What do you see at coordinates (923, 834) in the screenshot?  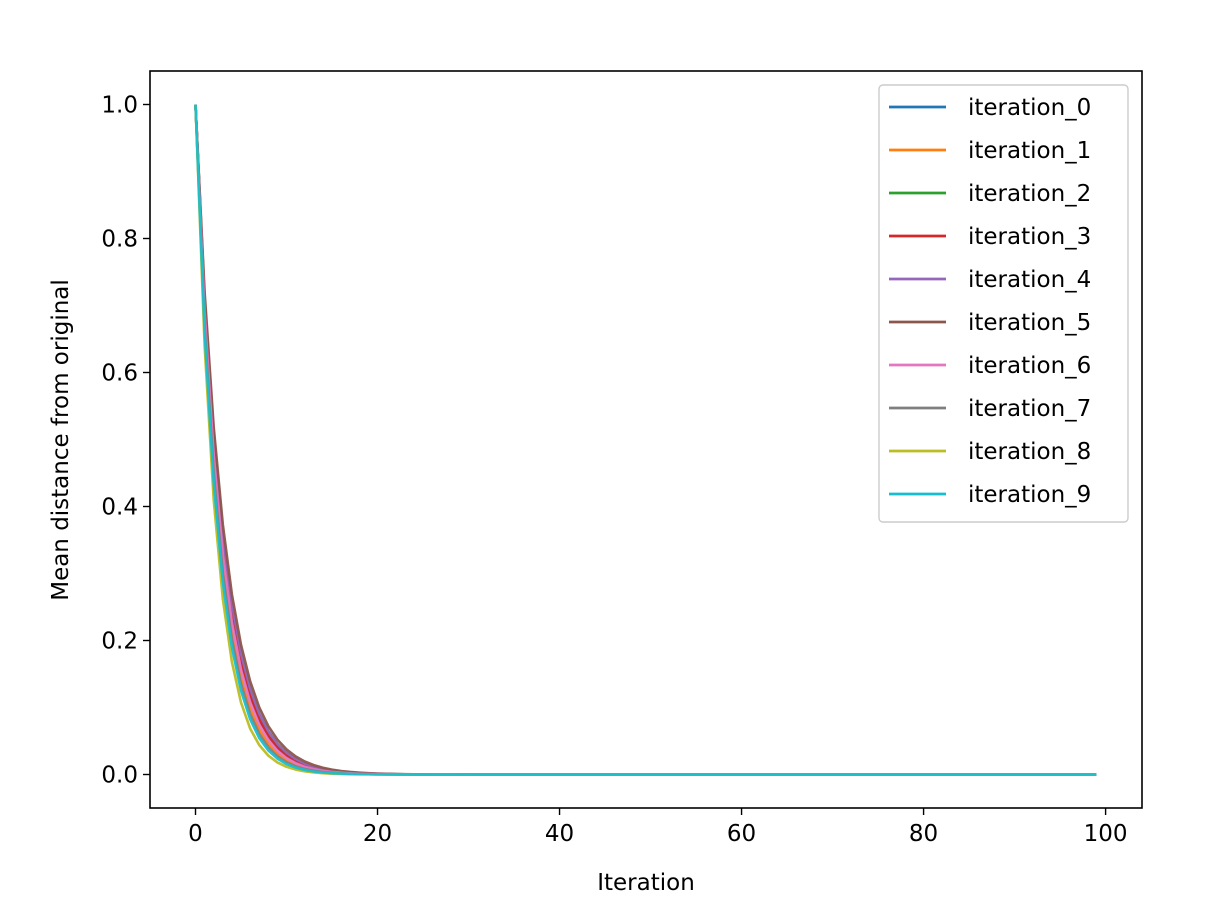 I see `x-tick-label: 80` at bounding box center [923, 834].